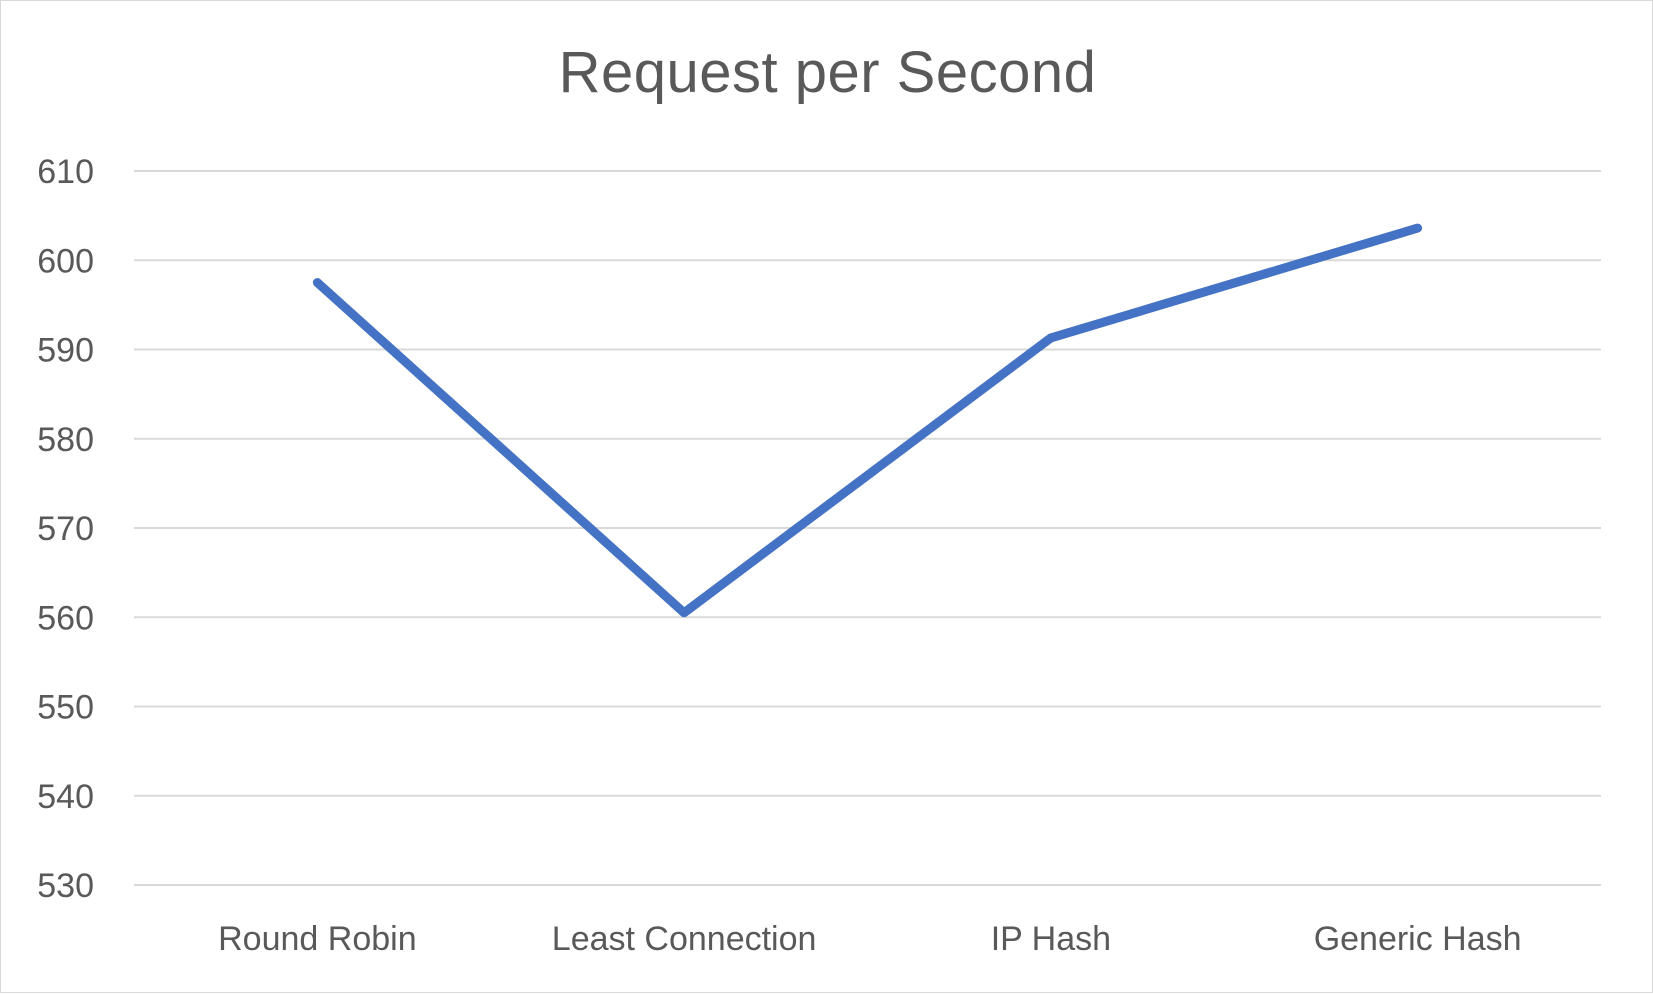 This screenshot has height=994, width=1653. What do you see at coordinates (684, 939) in the screenshot?
I see `x-tick-label: Least Connection` at bounding box center [684, 939].